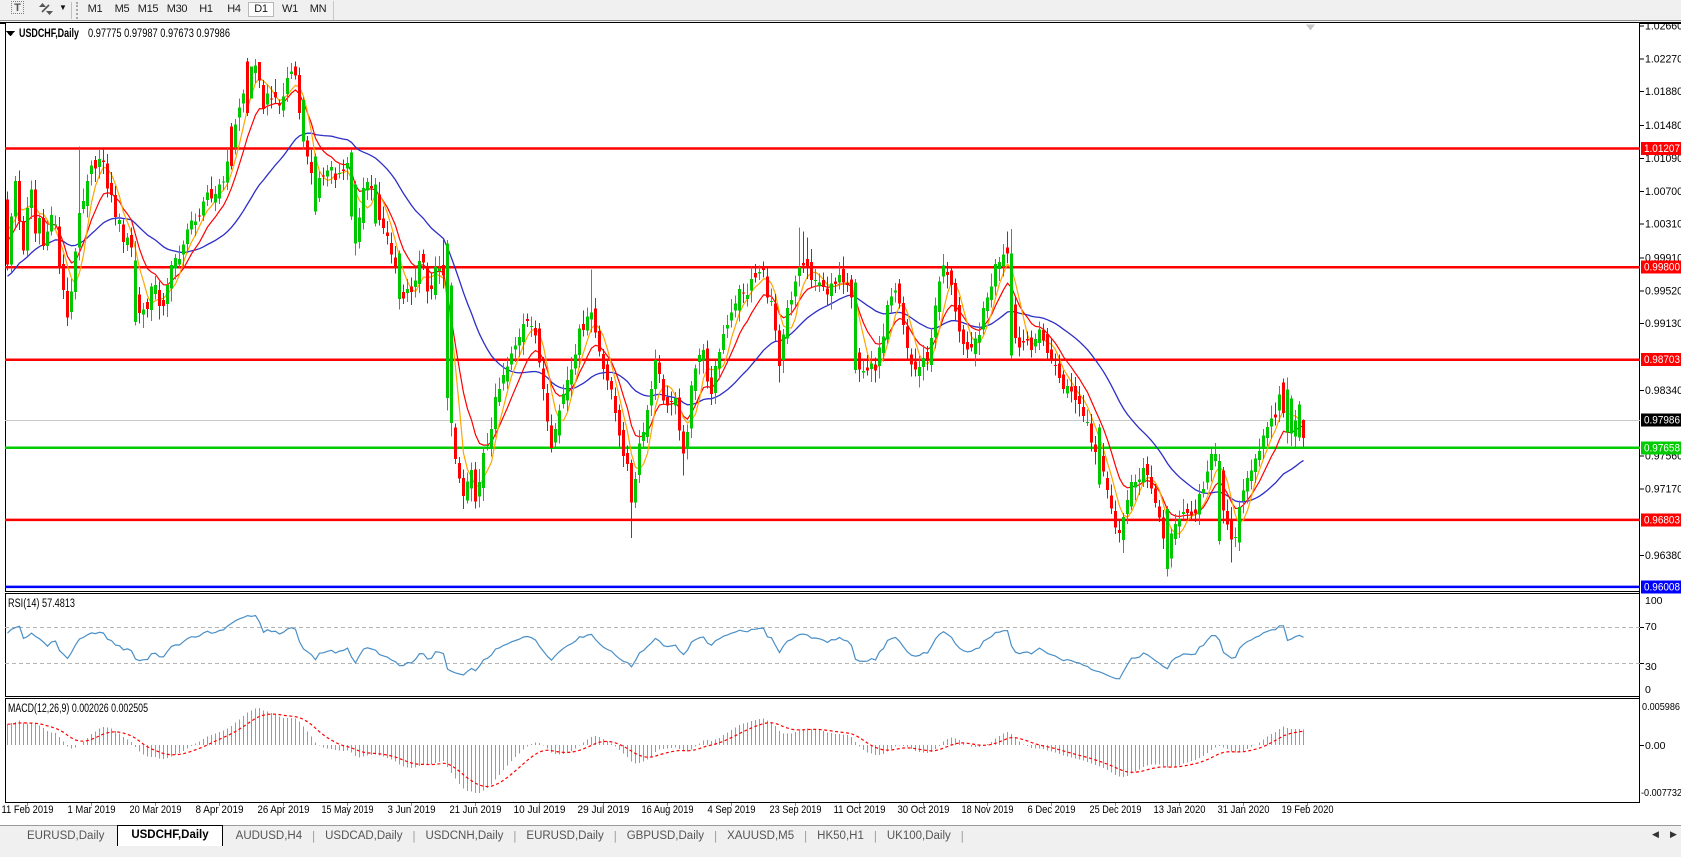 The image size is (1681, 857). I want to click on svg-text: 1.00700, so click(1663, 192).